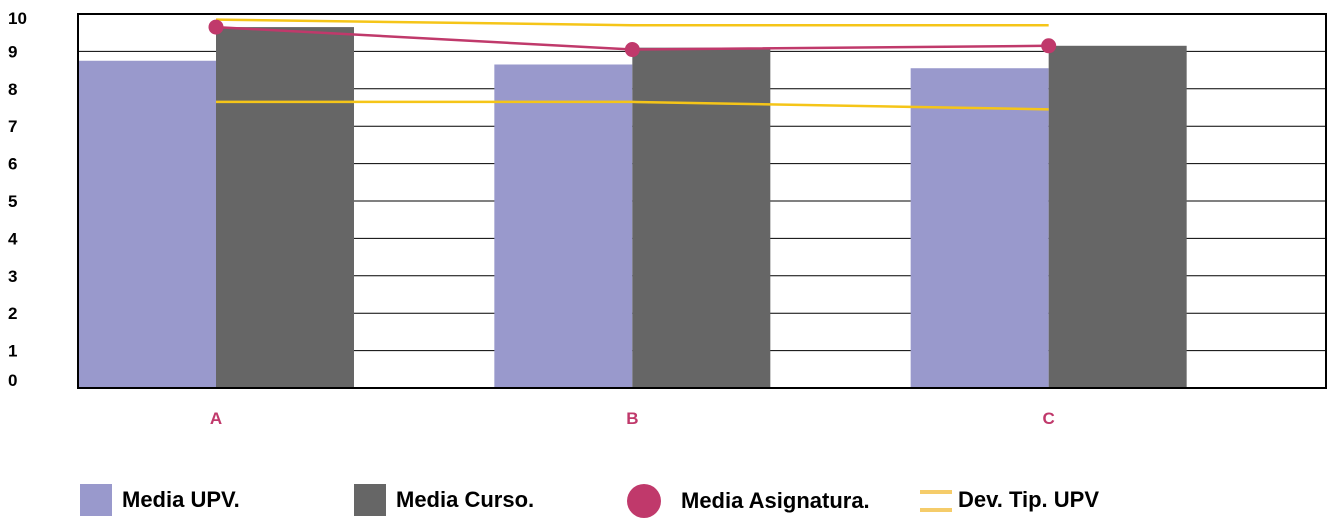 This screenshot has width=1327, height=522. What do you see at coordinates (563, 226) in the screenshot?
I see `bar-media-upv-b` at bounding box center [563, 226].